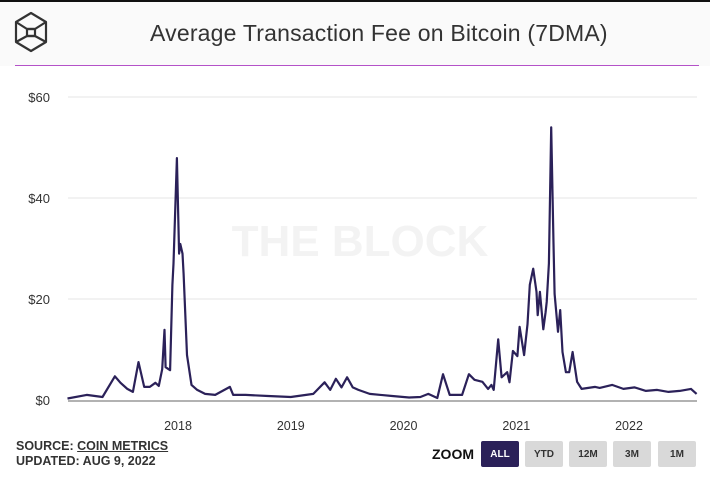 The width and height of the screenshot is (710, 477). I want to click on x-tick-label: 2021, so click(516, 425).